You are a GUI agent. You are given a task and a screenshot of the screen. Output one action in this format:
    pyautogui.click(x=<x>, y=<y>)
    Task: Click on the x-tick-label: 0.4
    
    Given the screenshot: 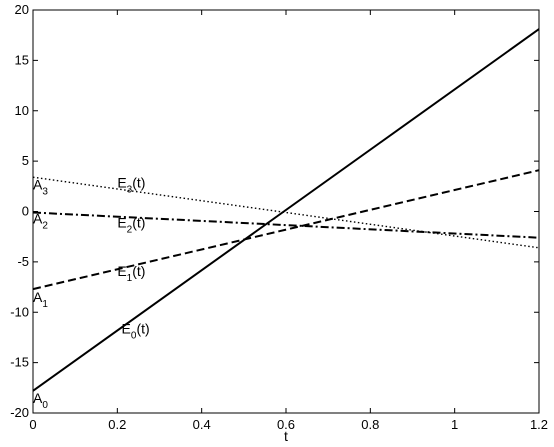 What is the action you would take?
    pyautogui.click(x=202, y=424)
    